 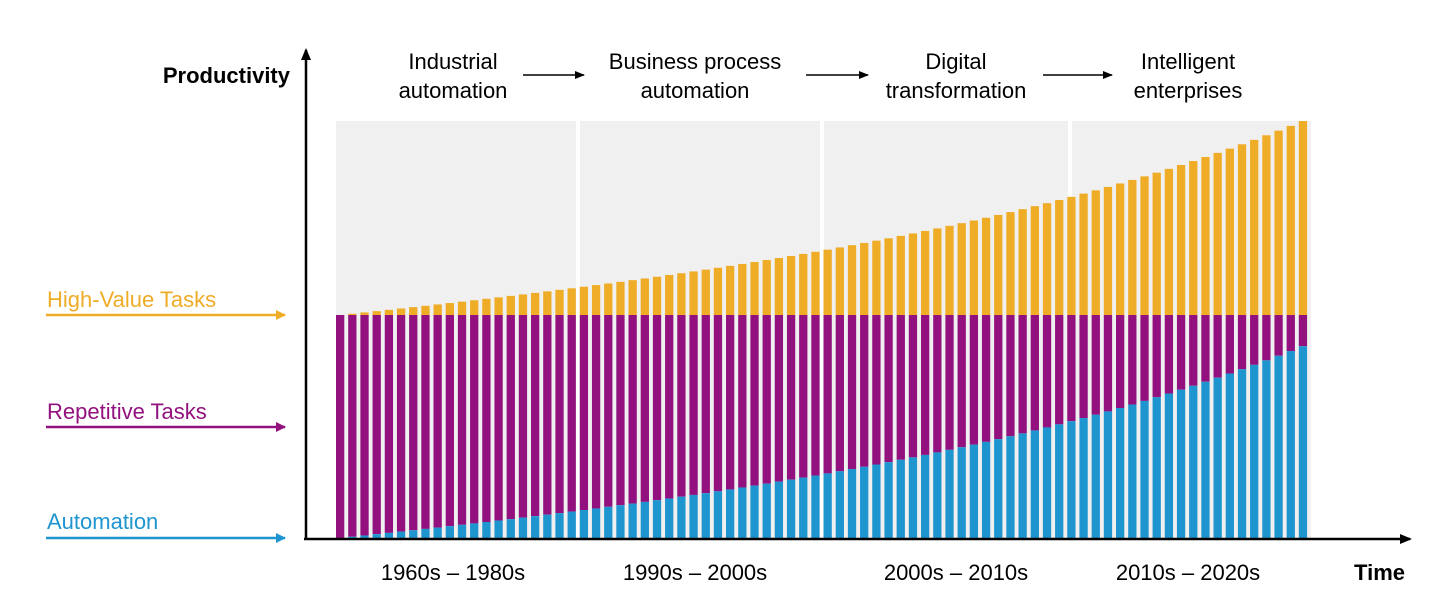 What do you see at coordinates (452, 61) in the screenshot?
I see `stage-label-1: Industrial` at bounding box center [452, 61].